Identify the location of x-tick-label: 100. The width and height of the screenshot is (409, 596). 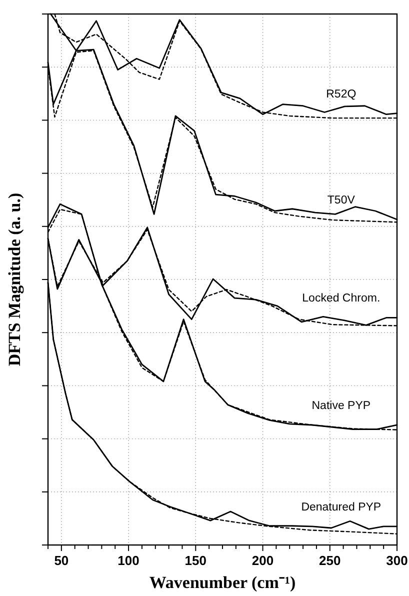
(129, 560).